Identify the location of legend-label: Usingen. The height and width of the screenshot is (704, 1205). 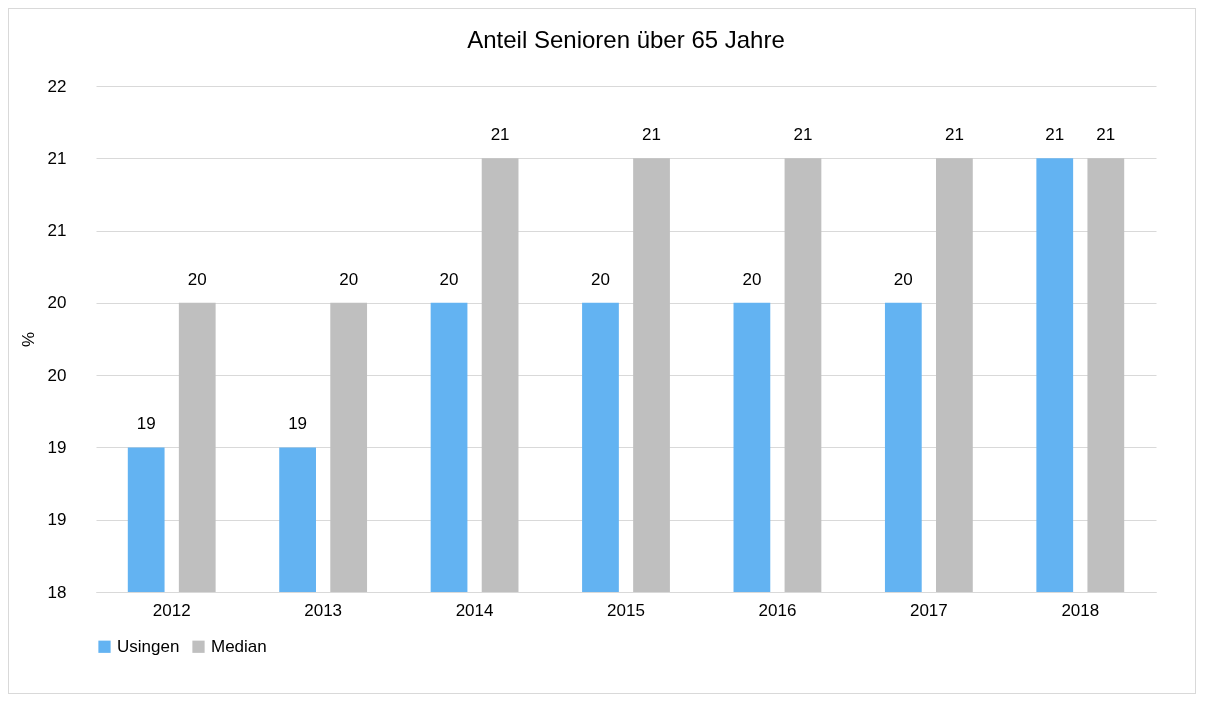
(148, 646).